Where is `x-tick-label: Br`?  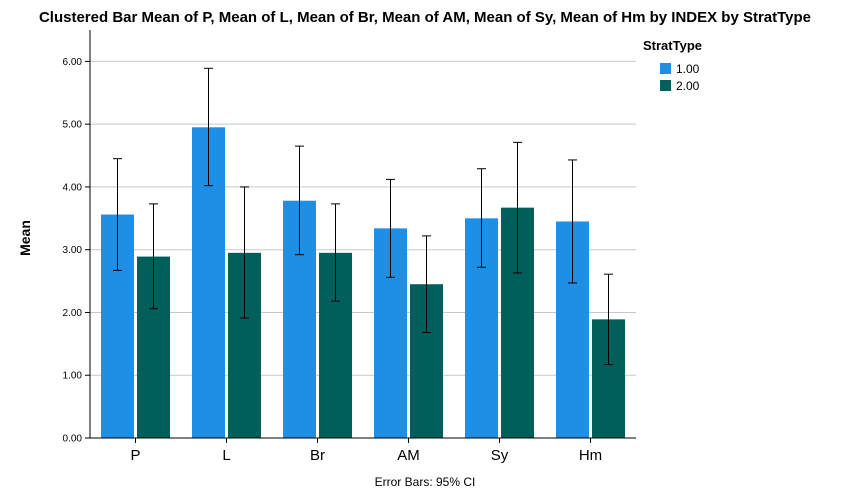
x-tick-label: Br is located at coordinates (317, 455).